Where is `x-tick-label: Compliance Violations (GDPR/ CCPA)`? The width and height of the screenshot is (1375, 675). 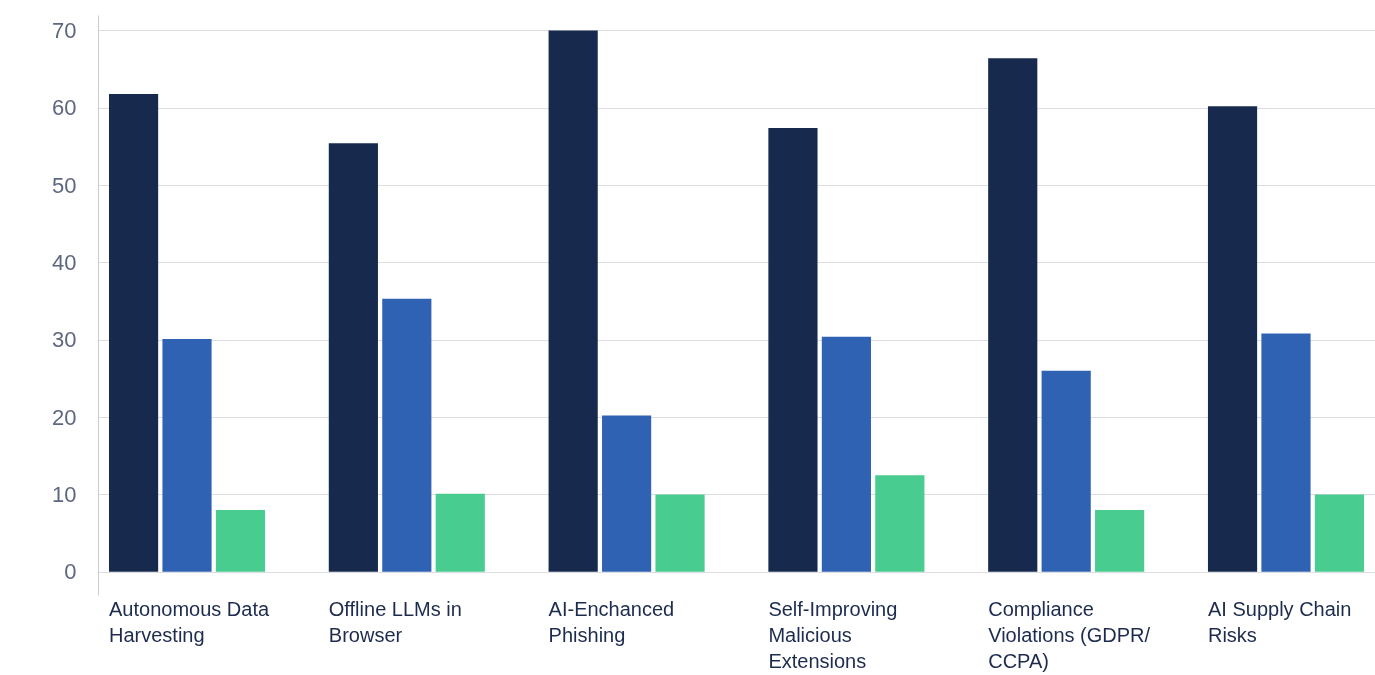
x-tick-label: Compliance Violations (GDPR/ CCPA) is located at coordinates (1069, 634).